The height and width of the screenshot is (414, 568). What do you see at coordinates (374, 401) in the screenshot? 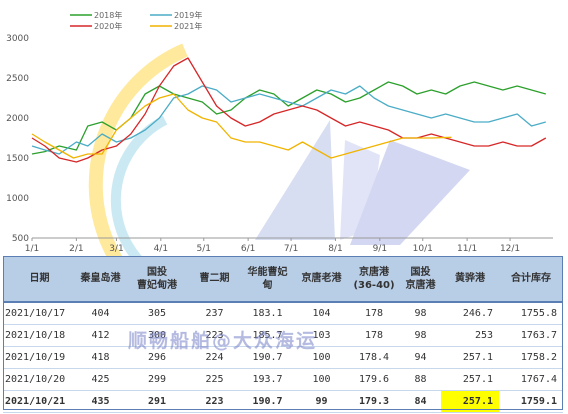
I see `table-cell: 179.3` at bounding box center [374, 401].